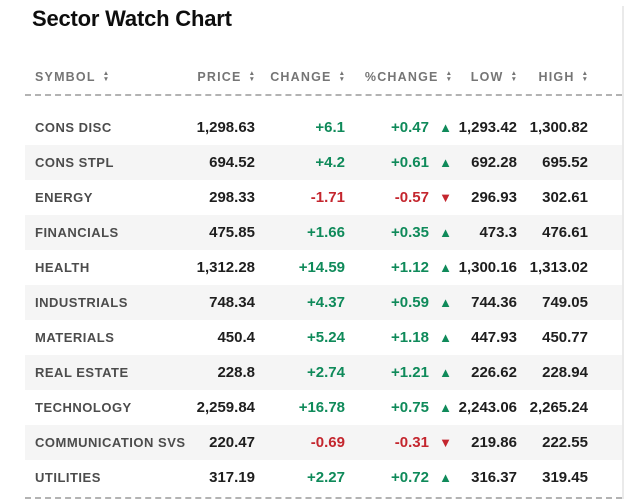 This screenshot has height=499, width=624. I want to click on pct-change-value: +0.72, so click(410, 477).